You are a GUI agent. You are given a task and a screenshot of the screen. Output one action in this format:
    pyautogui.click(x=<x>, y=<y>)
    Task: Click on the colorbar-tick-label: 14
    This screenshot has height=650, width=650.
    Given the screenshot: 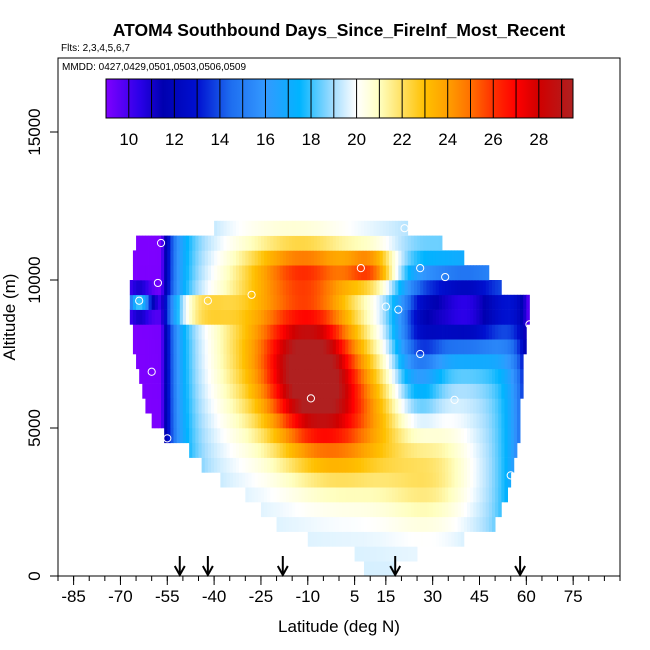 What is the action you would take?
    pyautogui.click(x=219, y=139)
    